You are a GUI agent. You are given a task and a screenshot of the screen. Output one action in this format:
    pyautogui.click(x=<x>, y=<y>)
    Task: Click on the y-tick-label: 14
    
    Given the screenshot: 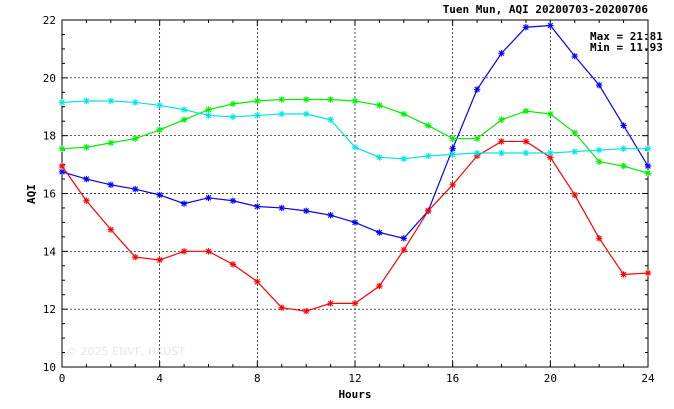 What is the action you would take?
    pyautogui.click(x=50, y=251)
    